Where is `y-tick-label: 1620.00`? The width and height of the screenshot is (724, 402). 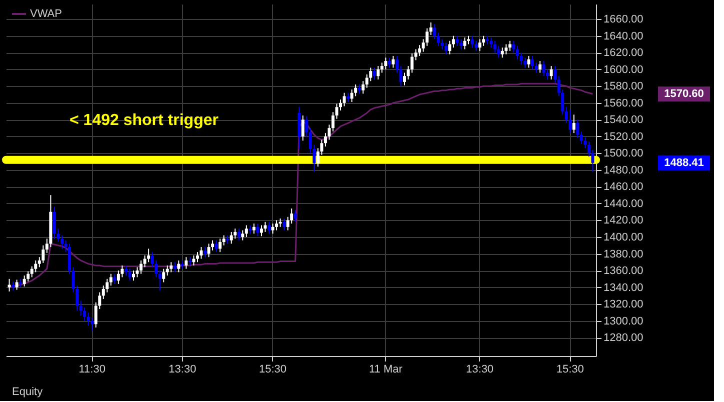 y-tick-label: 1620.00 is located at coordinates (624, 53).